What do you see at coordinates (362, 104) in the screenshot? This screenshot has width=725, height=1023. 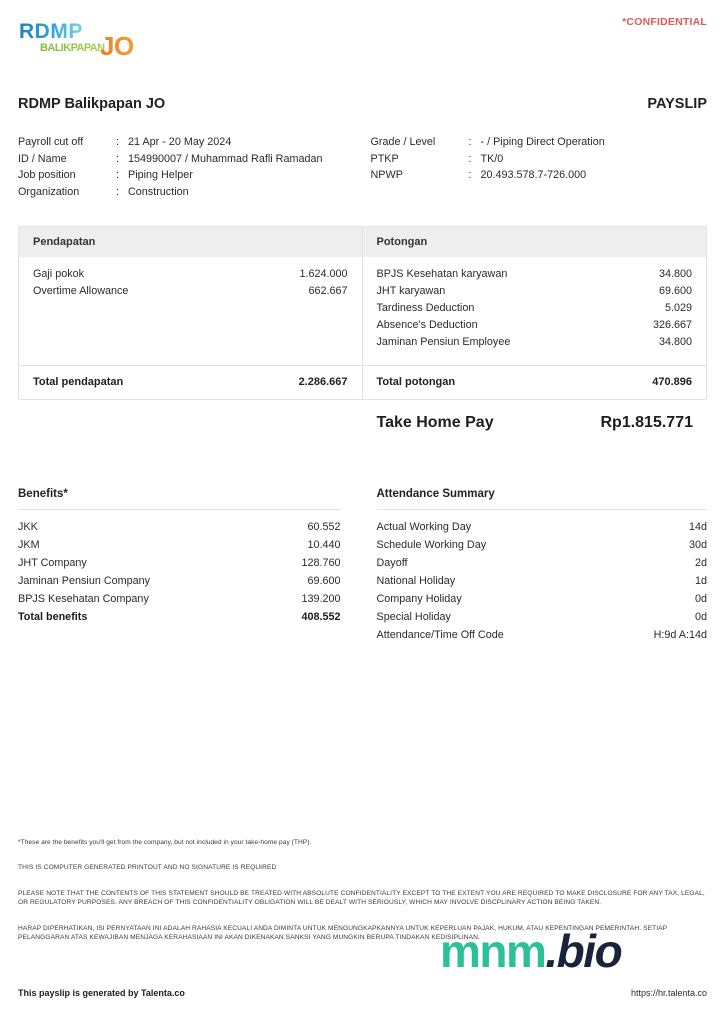 I see `document-title-row: RDMP Balikpapan JO PAYSLIP` at bounding box center [362, 104].